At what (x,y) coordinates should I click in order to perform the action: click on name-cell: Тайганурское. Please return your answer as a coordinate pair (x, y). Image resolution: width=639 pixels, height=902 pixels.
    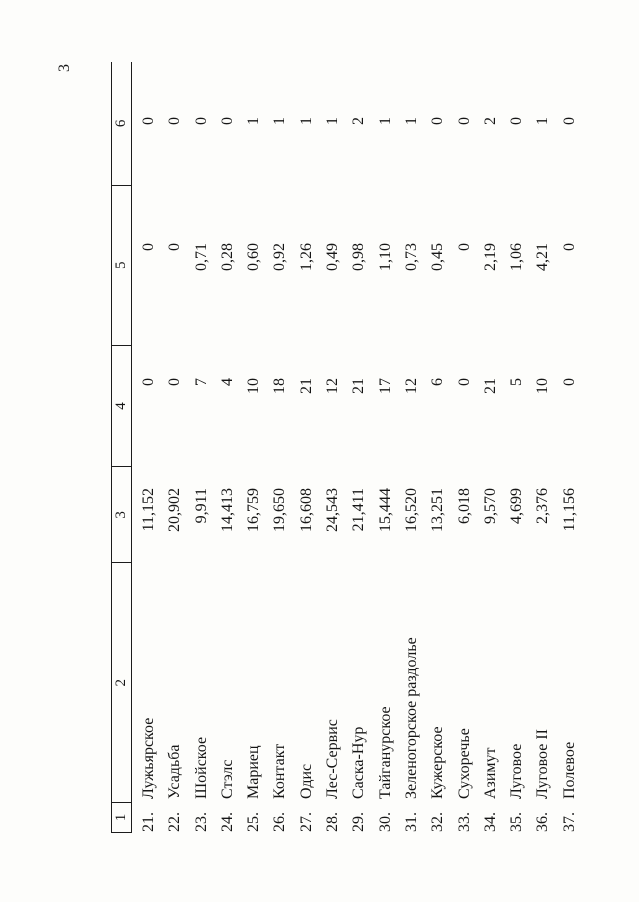
    Looking at the image, I should click on (385, 752).